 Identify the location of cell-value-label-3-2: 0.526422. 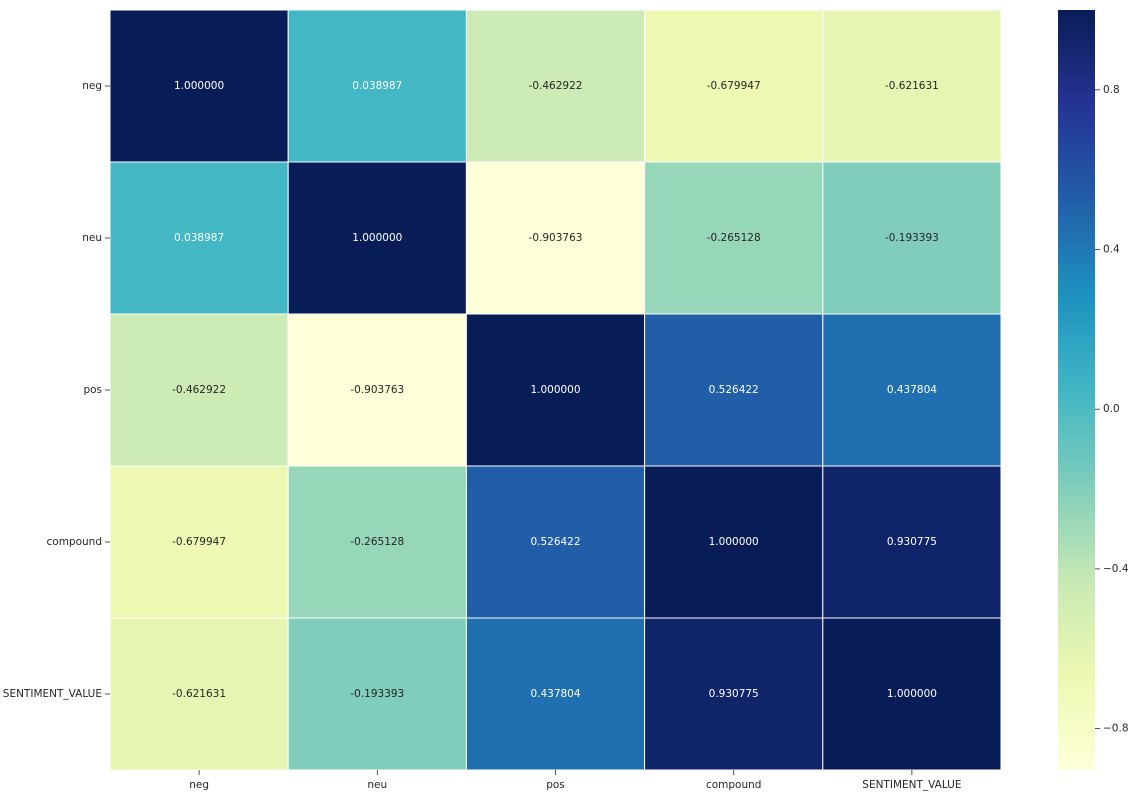
(555, 542).